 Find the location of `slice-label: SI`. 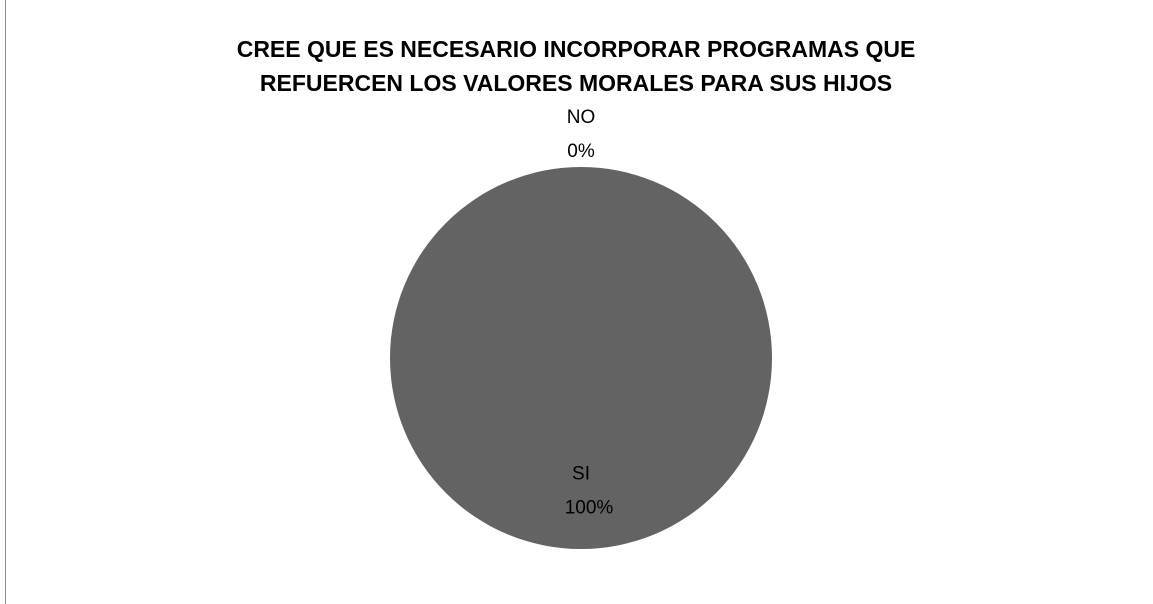

slice-label: SI is located at coordinates (581, 474).